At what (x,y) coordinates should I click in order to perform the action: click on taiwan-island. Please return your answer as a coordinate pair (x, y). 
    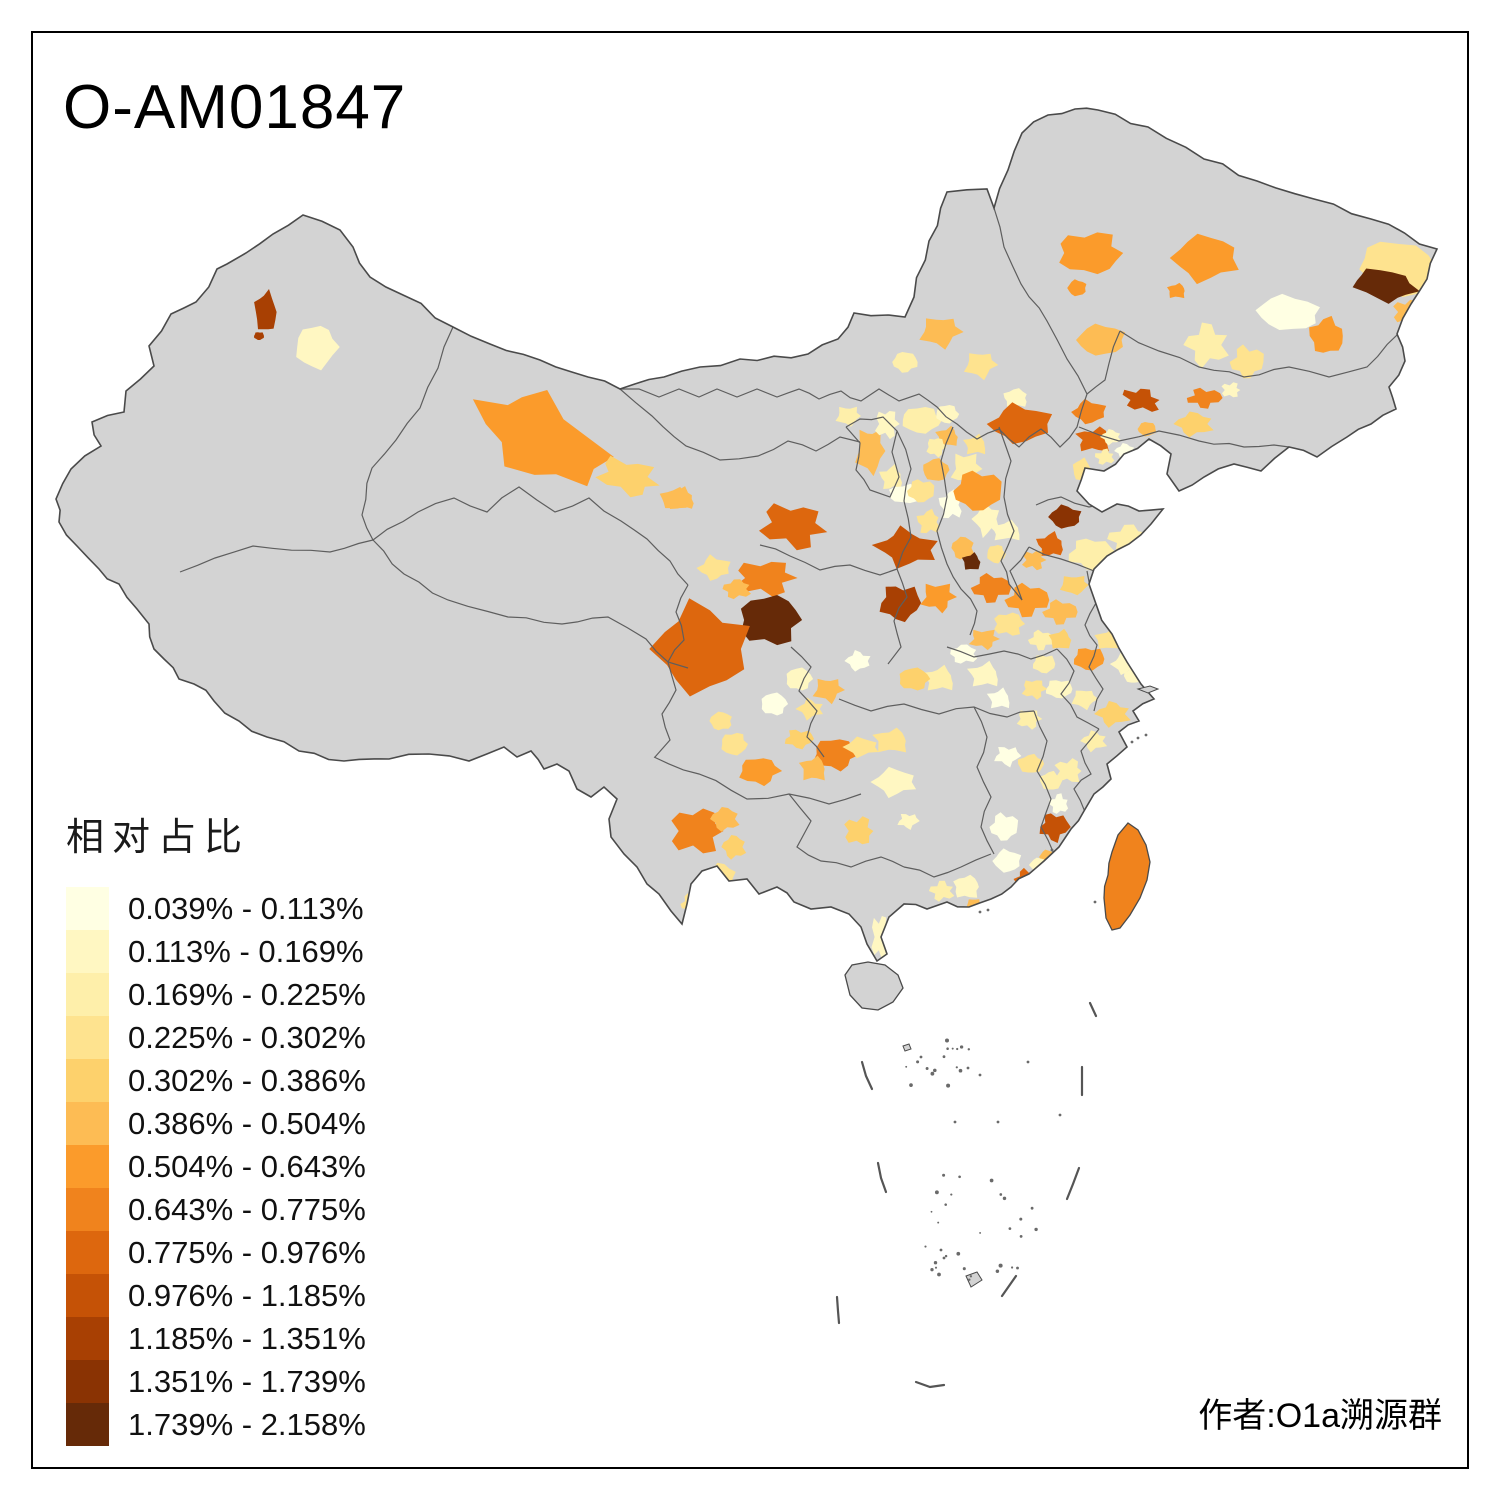
    Looking at the image, I should click on (1127, 876).